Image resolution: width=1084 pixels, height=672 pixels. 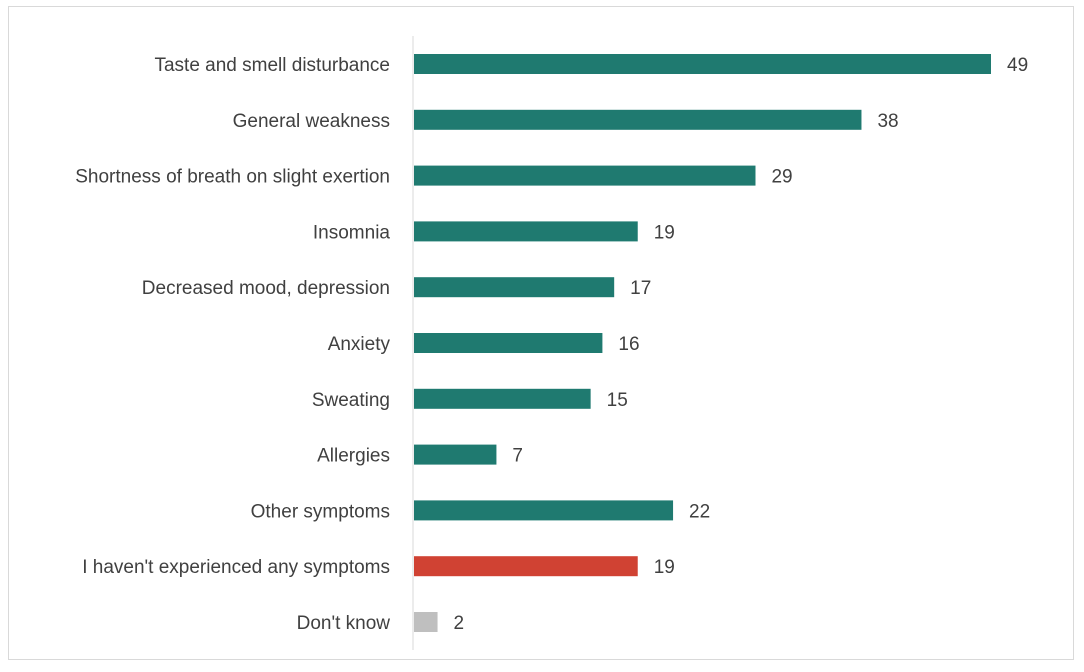 What do you see at coordinates (353, 456) in the screenshot?
I see `category-label-7: Allergies` at bounding box center [353, 456].